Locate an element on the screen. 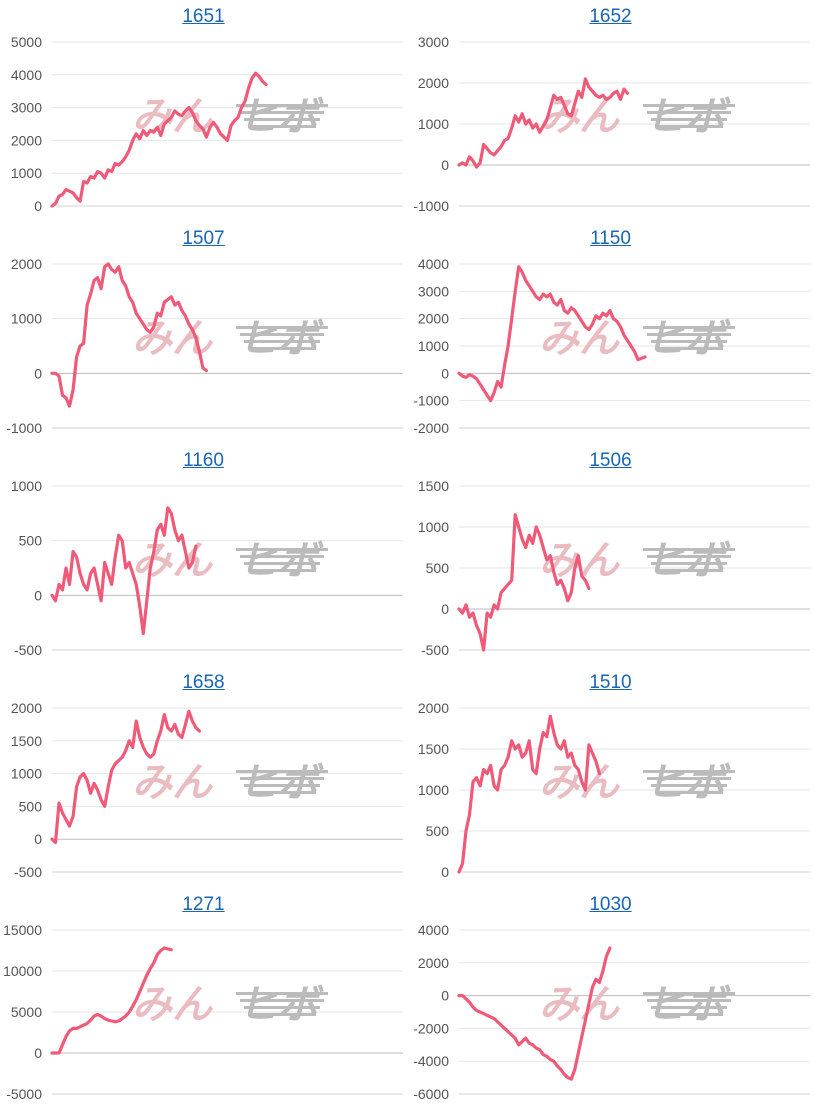 The image size is (814, 1110). y-tick-label: -4000 is located at coordinates (431, 1061).